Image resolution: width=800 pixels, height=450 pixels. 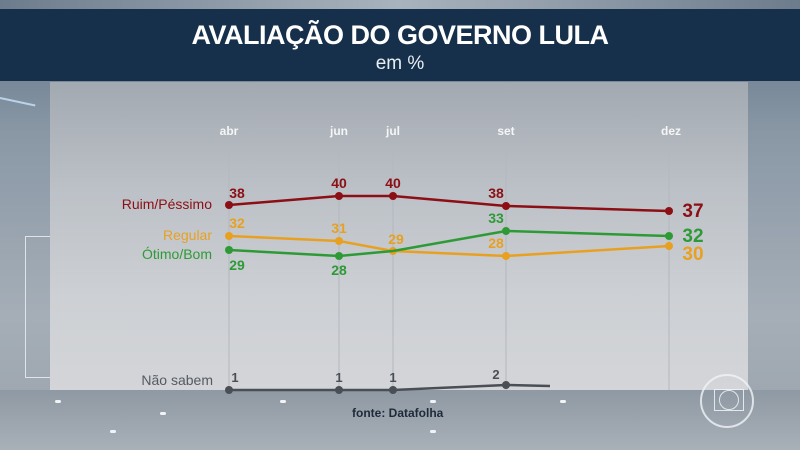 What do you see at coordinates (692, 211) in the screenshot?
I see `value-label-final: 37` at bounding box center [692, 211].